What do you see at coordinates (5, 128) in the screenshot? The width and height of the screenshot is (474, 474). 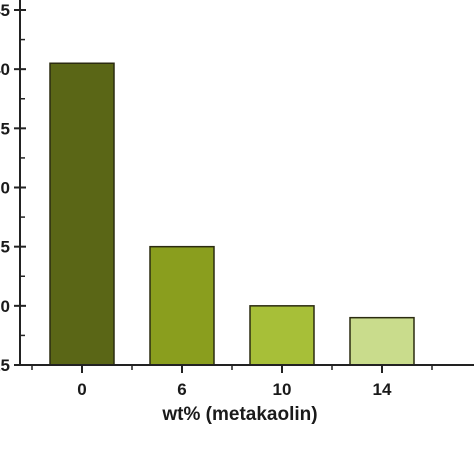 I see `y-tick-label: 35` at bounding box center [5, 128].